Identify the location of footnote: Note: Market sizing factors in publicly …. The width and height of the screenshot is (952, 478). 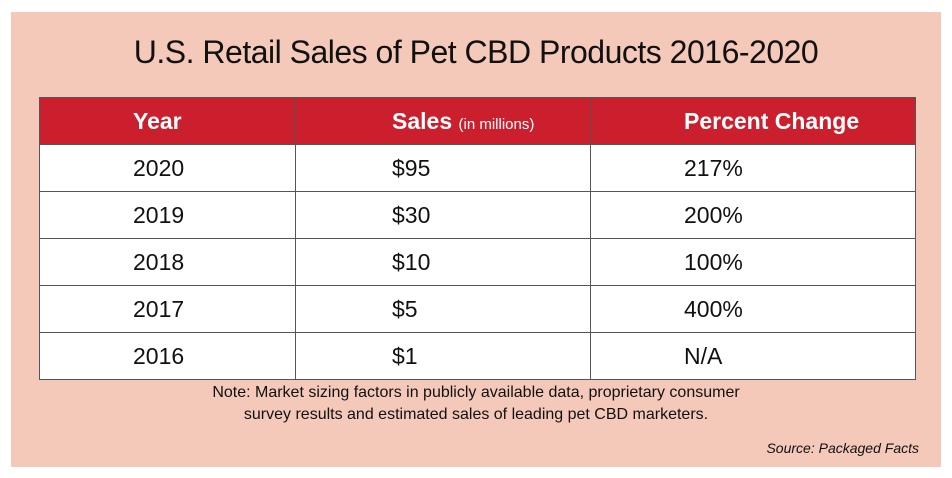
(476, 404).